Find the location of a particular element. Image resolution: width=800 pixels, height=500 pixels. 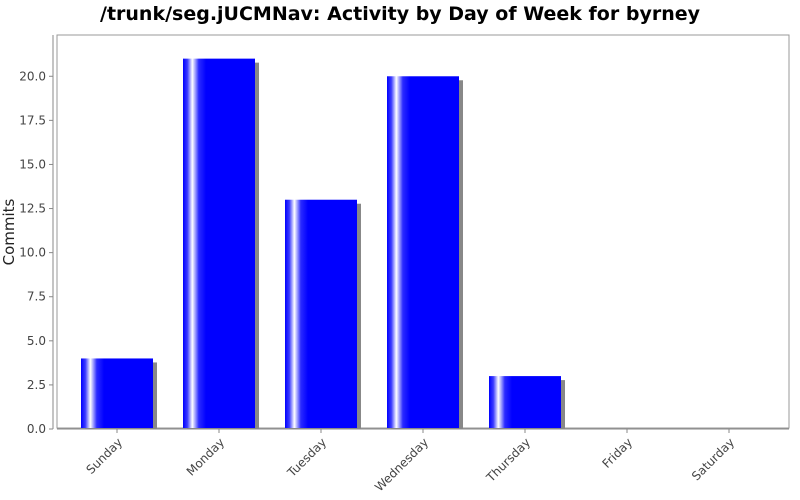

y-tick-label: 17.5 is located at coordinates (32, 120).